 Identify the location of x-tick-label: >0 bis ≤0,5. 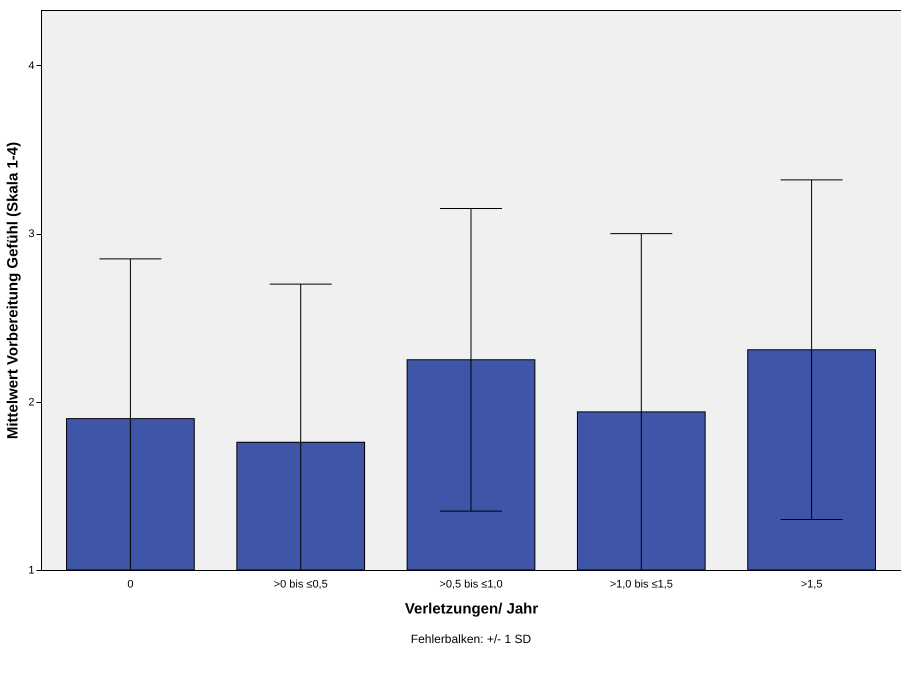
(301, 584).